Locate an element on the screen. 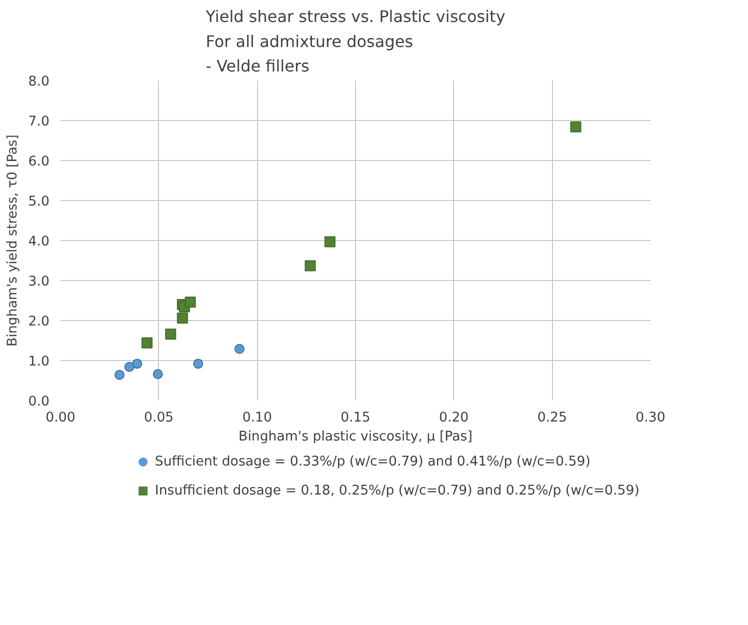  y-tick-label: 5.0 is located at coordinates (39, 202).